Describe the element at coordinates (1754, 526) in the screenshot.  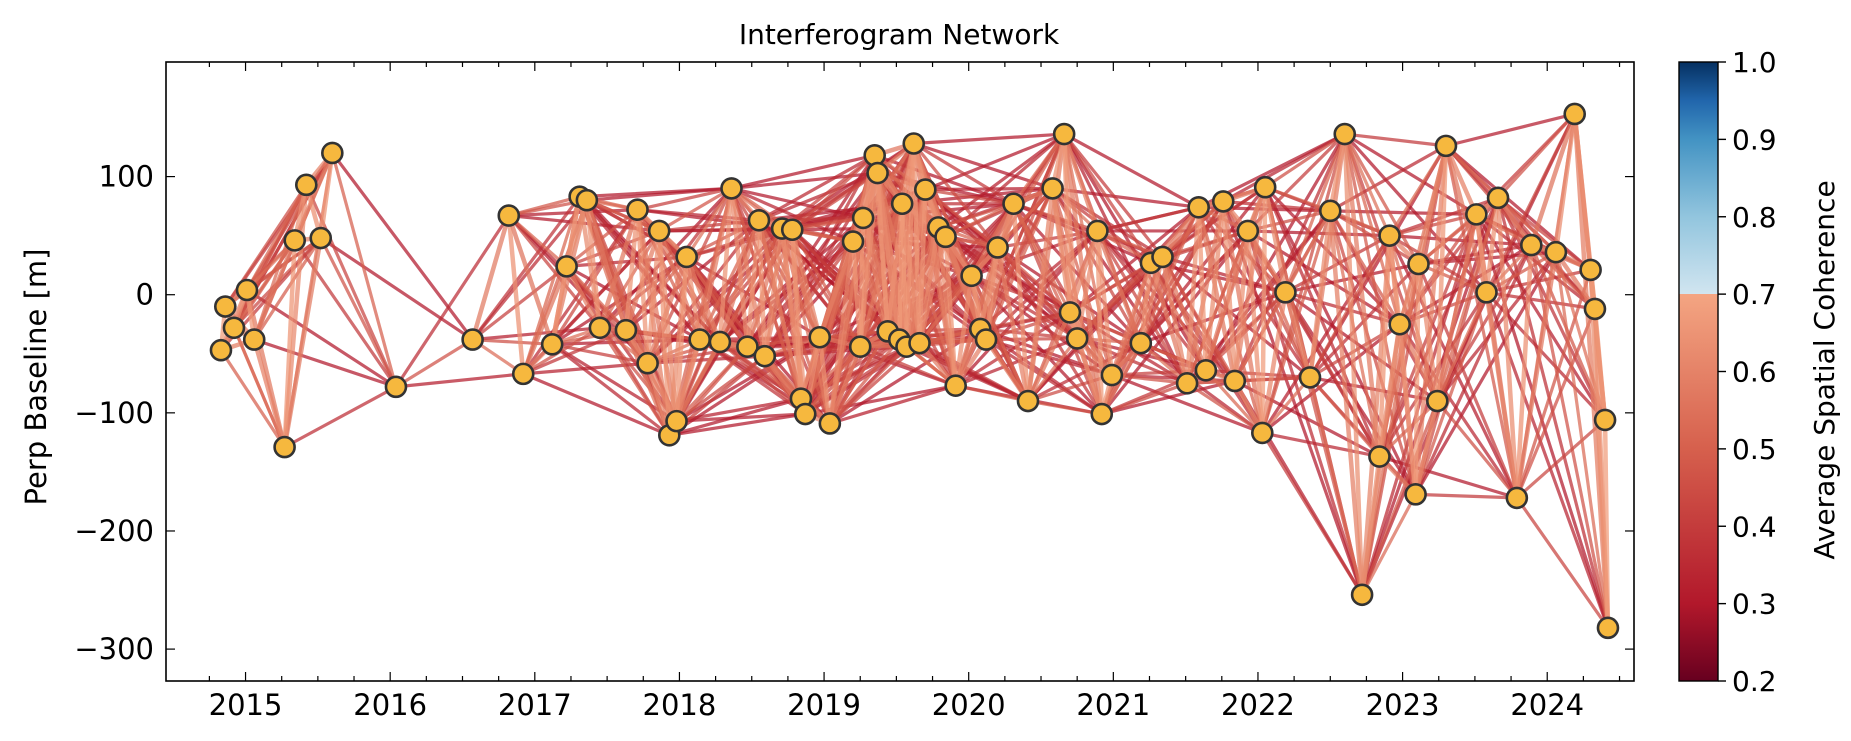
I see `colorbar-tick-label: 0.4` at that location.